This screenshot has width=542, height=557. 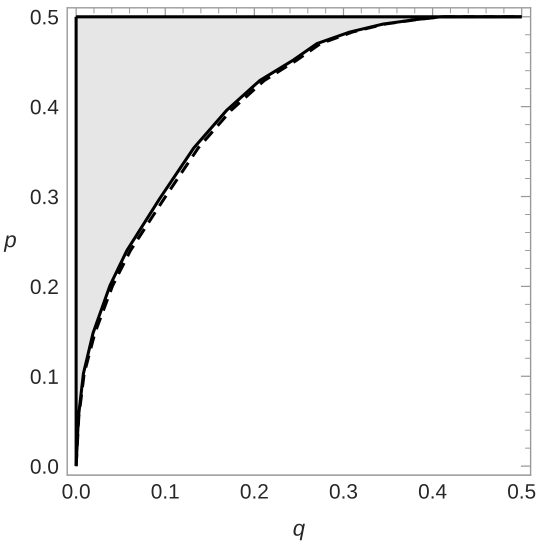 I want to click on x-tick-label: 0.2, so click(x=254, y=491).